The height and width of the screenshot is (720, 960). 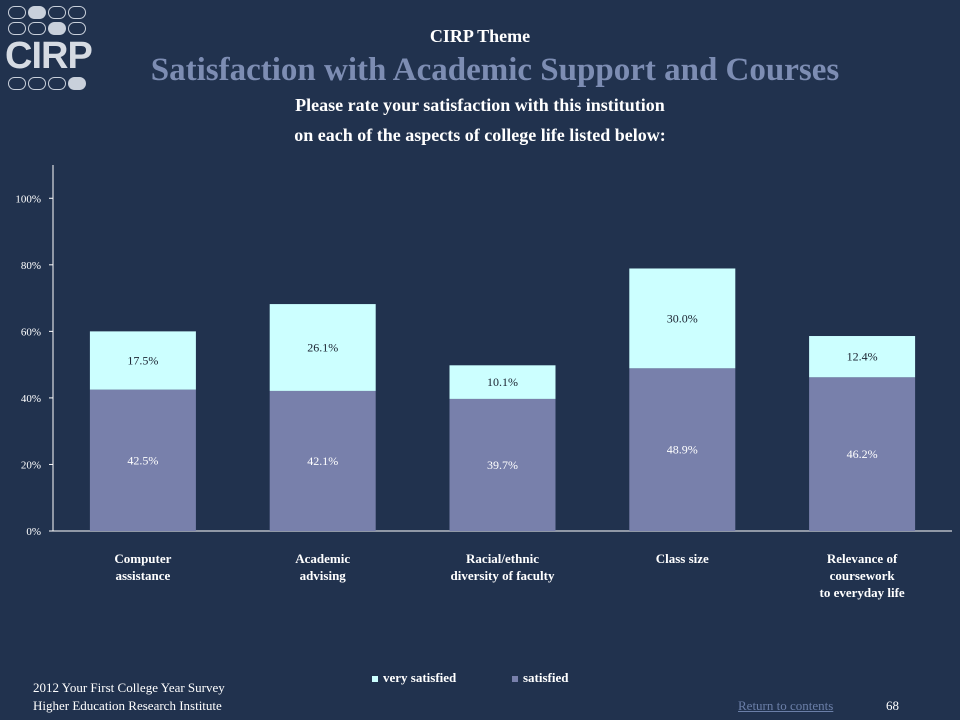 What do you see at coordinates (862, 558) in the screenshot?
I see `x-tick-label-line: Relevance of` at bounding box center [862, 558].